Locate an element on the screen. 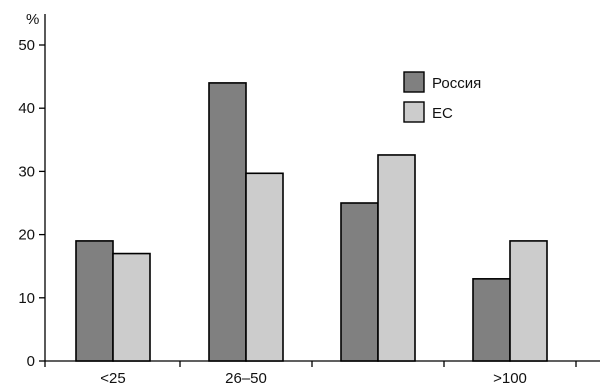  x-tick-label: <25 is located at coordinates (112, 377).